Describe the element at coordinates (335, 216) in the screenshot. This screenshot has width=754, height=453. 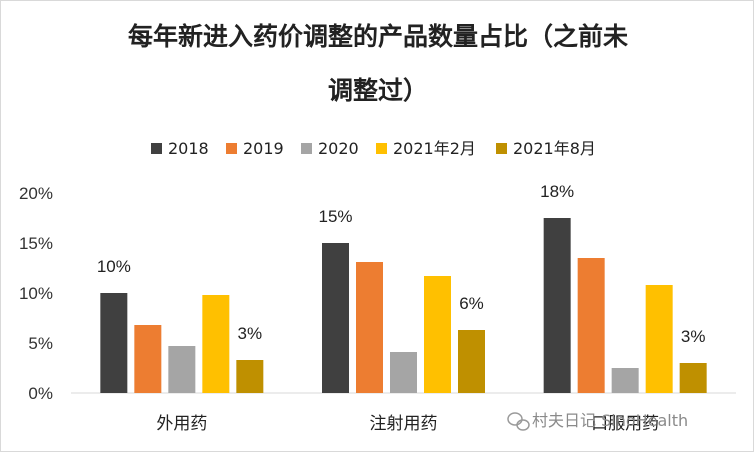
I see `data-label: 15%` at that location.